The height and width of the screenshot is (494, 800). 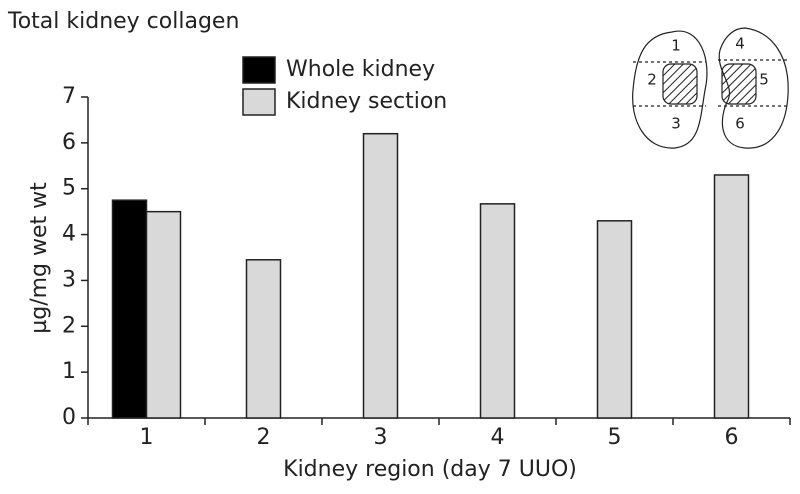 What do you see at coordinates (69, 279) in the screenshot?
I see `y-tick-label: 3` at bounding box center [69, 279].